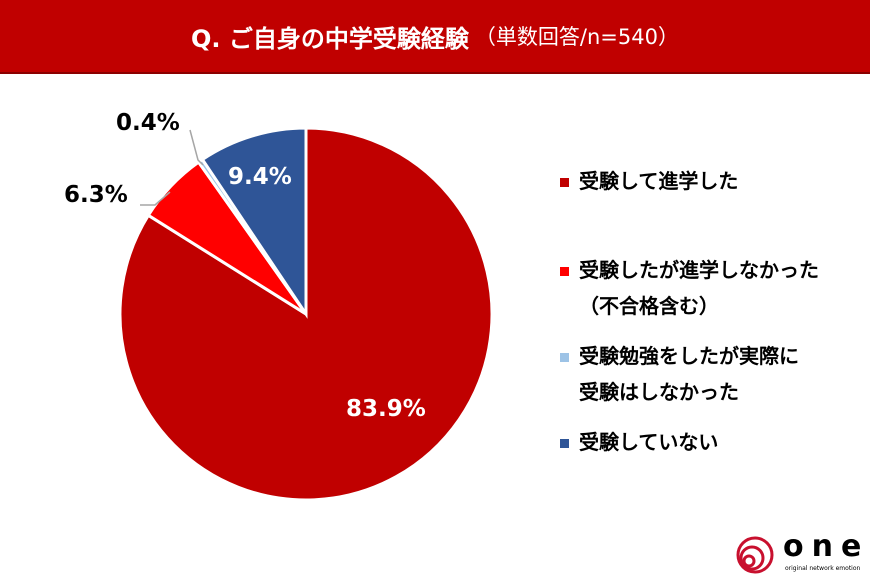 This screenshot has height=579, width=870. I want to click on legend-text: 受験していない, so click(649, 442).